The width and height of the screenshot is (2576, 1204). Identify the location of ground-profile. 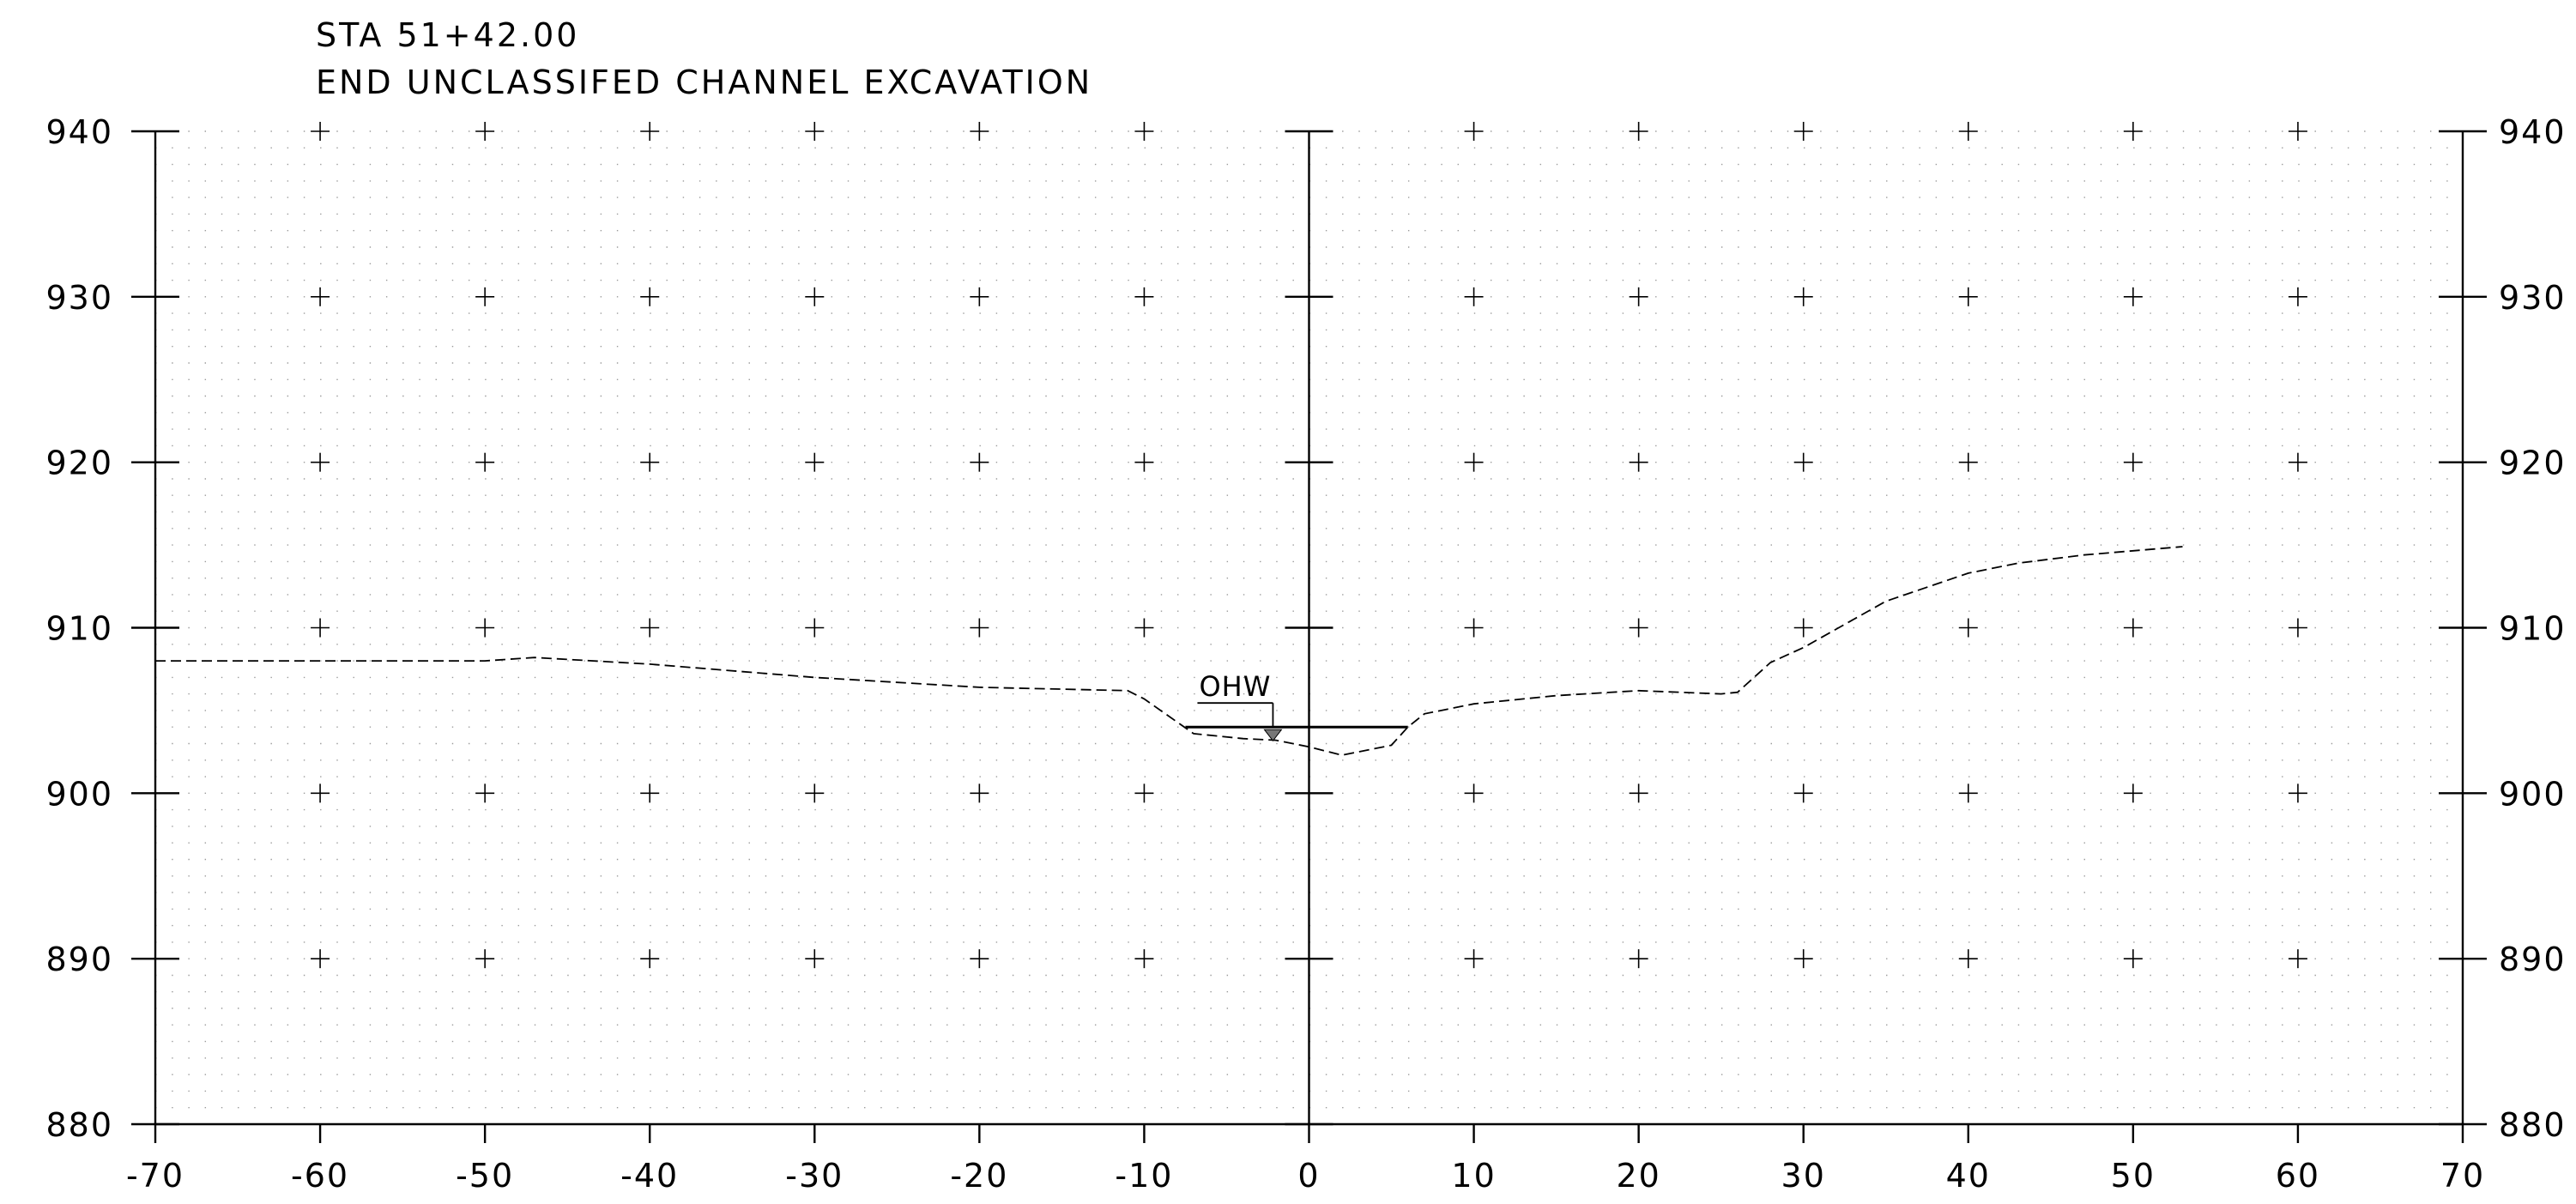
(1169, 651).